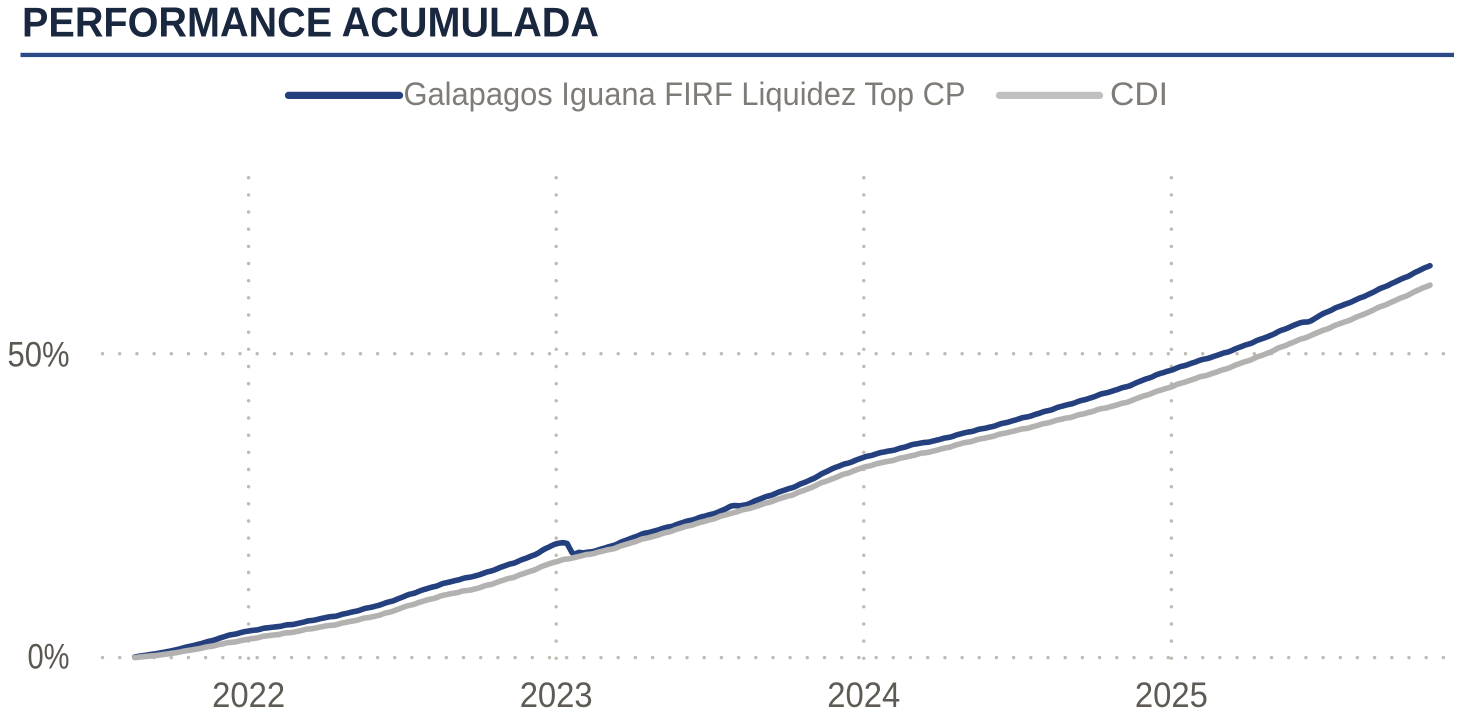  I want to click on svg-text: 0%, so click(49, 657).